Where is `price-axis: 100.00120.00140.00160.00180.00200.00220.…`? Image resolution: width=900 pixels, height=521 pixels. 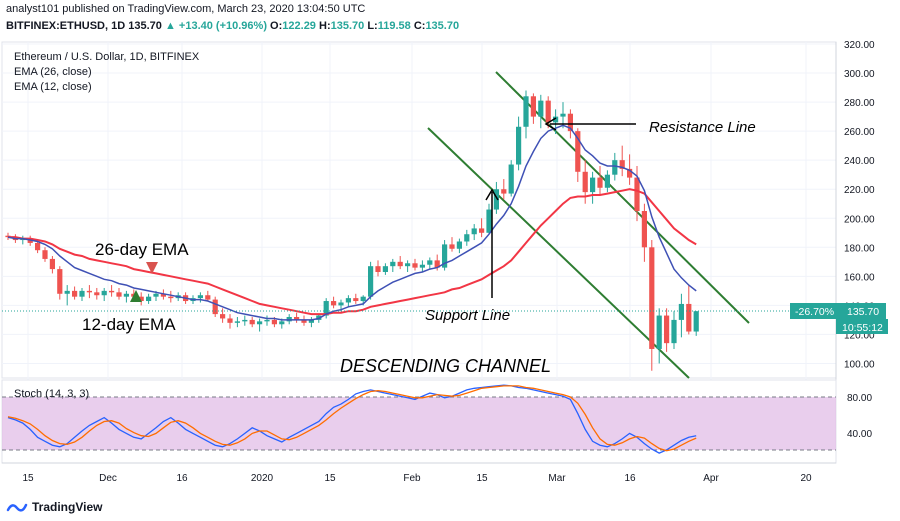 price-axis: 100.00120.00140.00160.00180.00200.00220.… is located at coordinates (859, 205).